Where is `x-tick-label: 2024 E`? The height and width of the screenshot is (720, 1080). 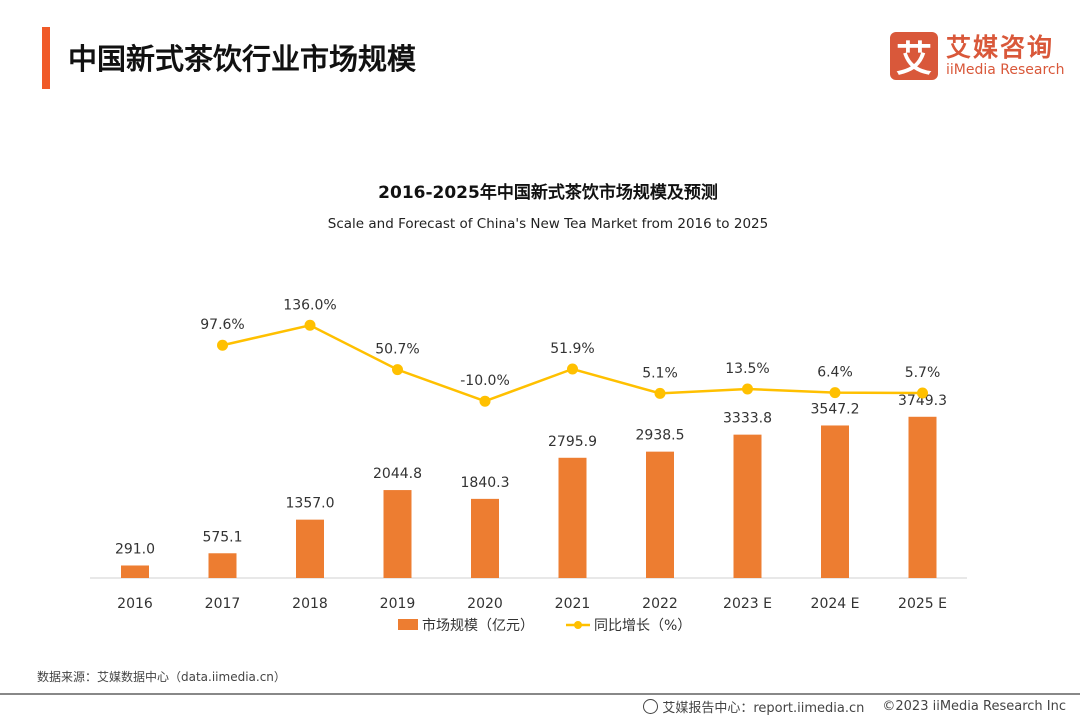
x-tick-label: 2024 E is located at coordinates (835, 604).